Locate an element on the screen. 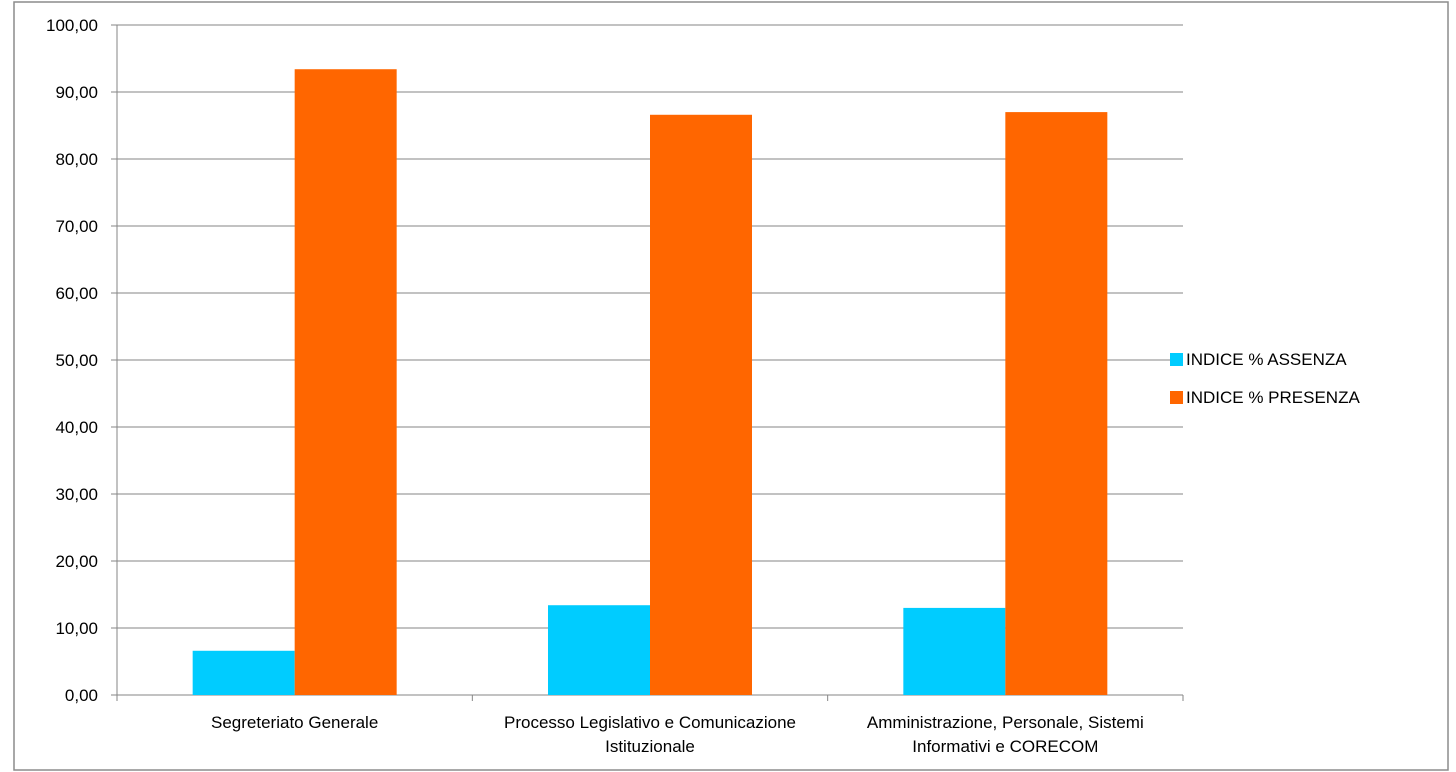  x-category-label: Informativi e CORECOM is located at coordinates (1005, 746).